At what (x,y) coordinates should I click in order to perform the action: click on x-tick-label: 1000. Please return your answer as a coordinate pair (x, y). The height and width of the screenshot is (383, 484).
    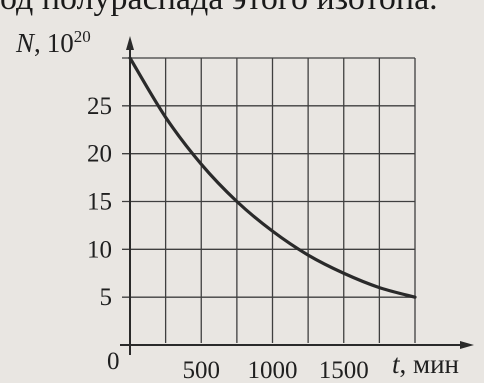
    Looking at the image, I should click on (273, 370).